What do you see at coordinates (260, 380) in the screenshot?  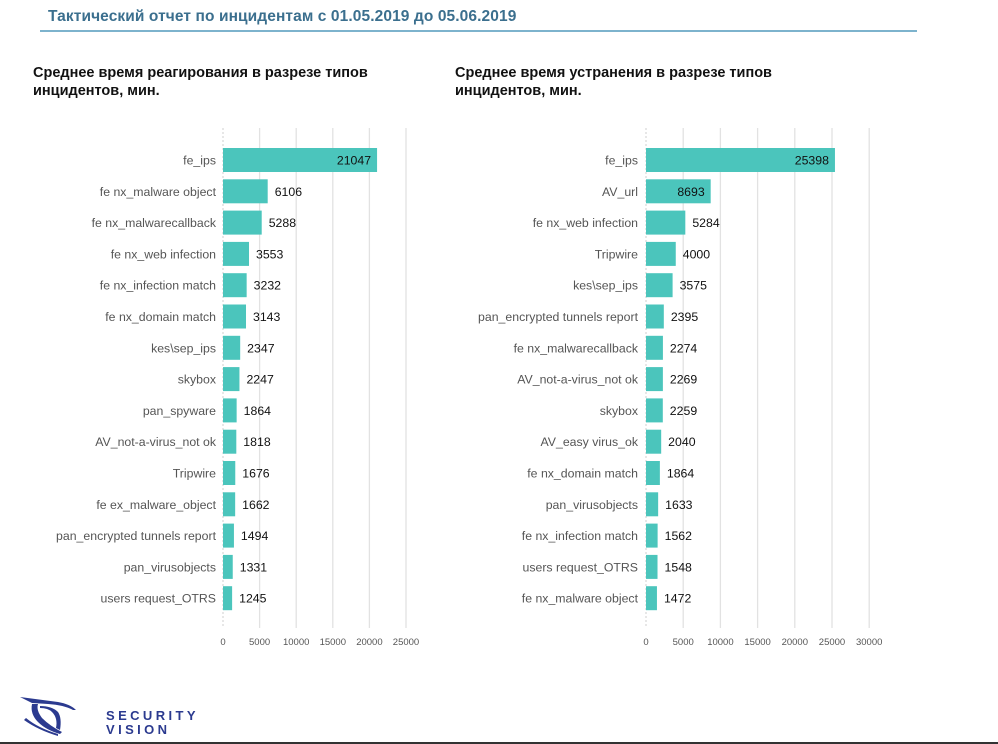 I see `response-value-label: 2247` at bounding box center [260, 380].